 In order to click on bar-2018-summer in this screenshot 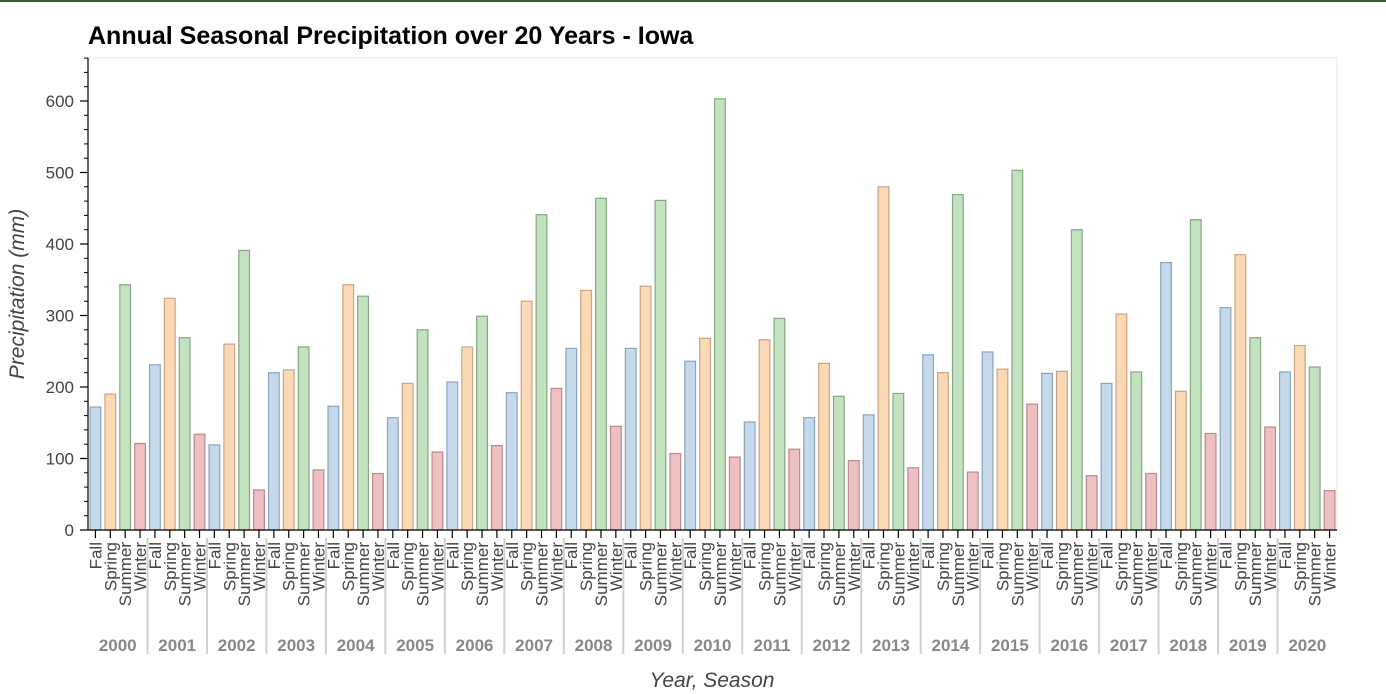, I will do `click(1195, 375)`.